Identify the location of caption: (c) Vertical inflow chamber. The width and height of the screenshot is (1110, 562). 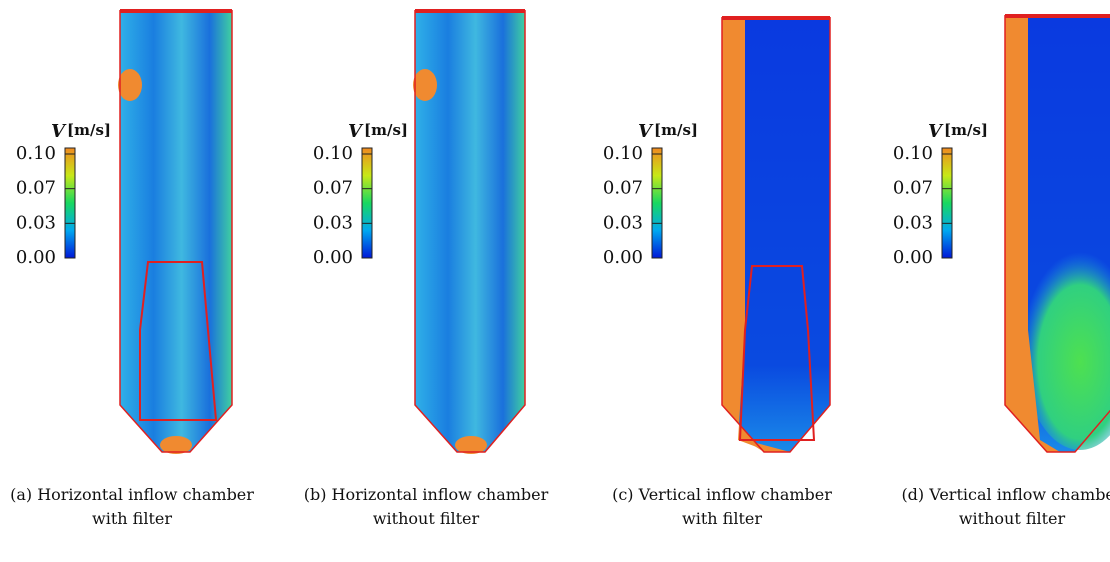
(722, 494).